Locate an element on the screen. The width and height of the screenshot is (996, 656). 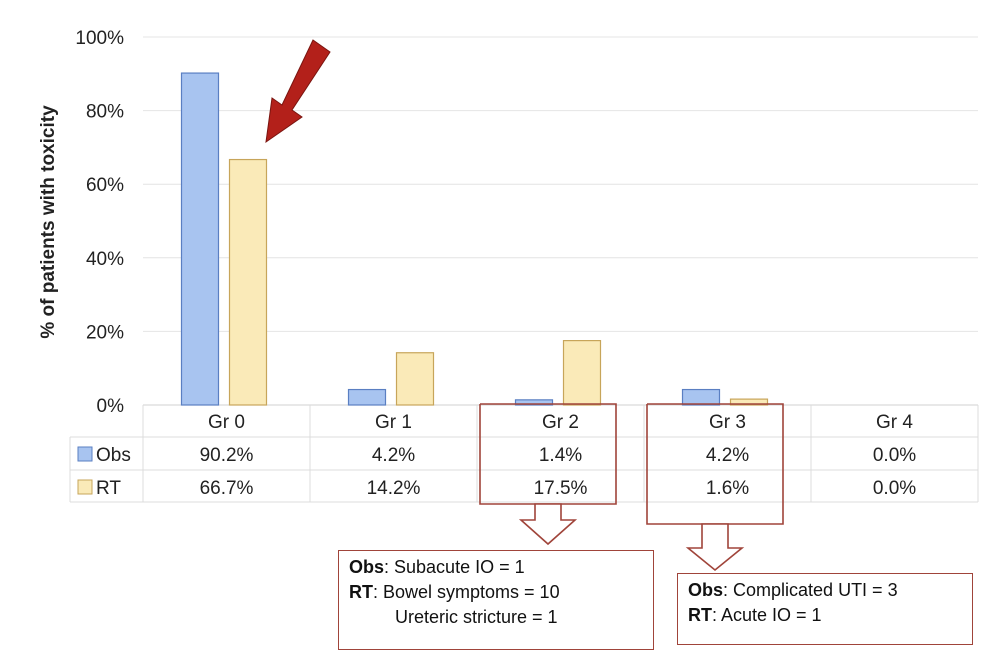
y-tick-labels: 0% 20% 40% 60% 80% 100% is located at coordinates (99, 222).